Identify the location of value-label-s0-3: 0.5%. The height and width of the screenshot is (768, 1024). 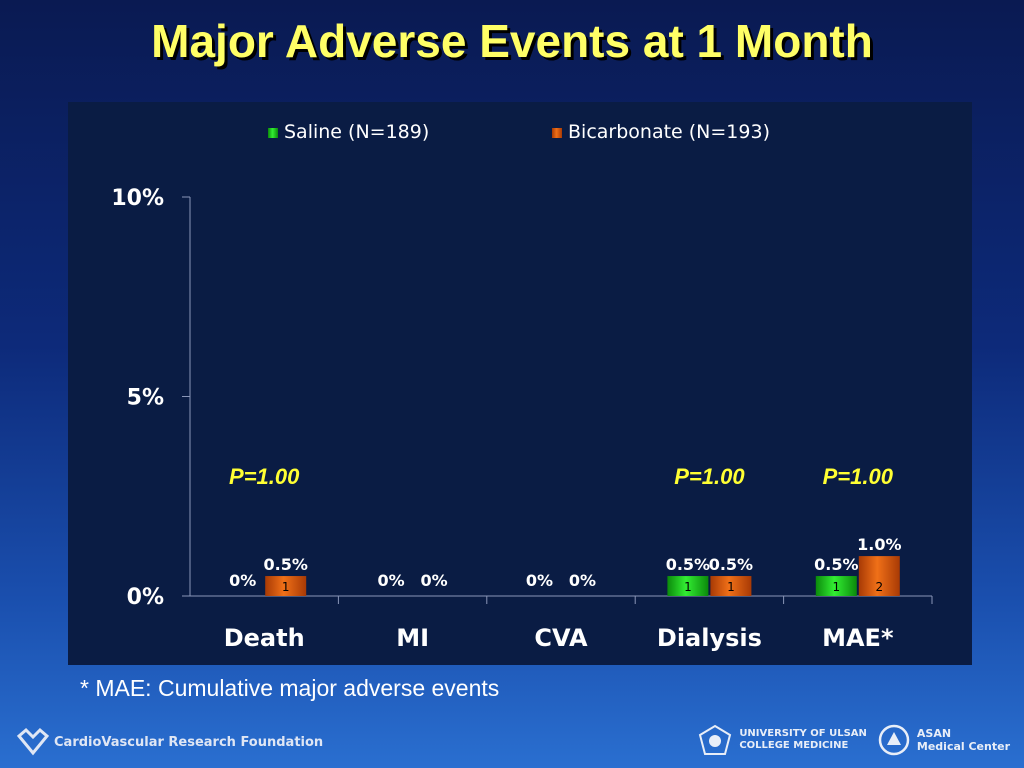
(688, 564).